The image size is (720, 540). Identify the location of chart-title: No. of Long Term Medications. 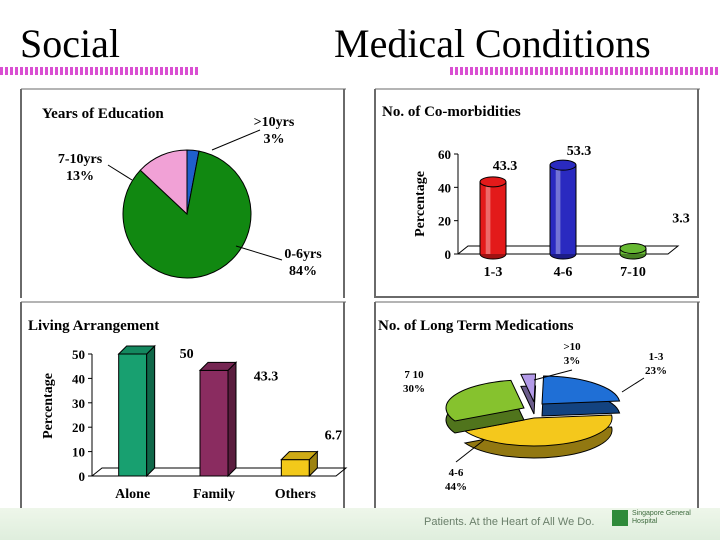
(476, 326).